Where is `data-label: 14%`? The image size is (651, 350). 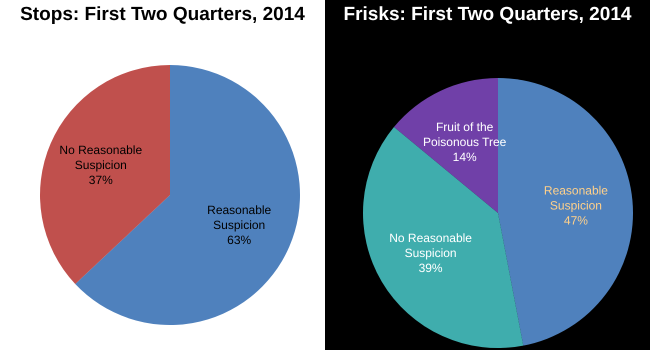 data-label: 14% is located at coordinates (464, 157).